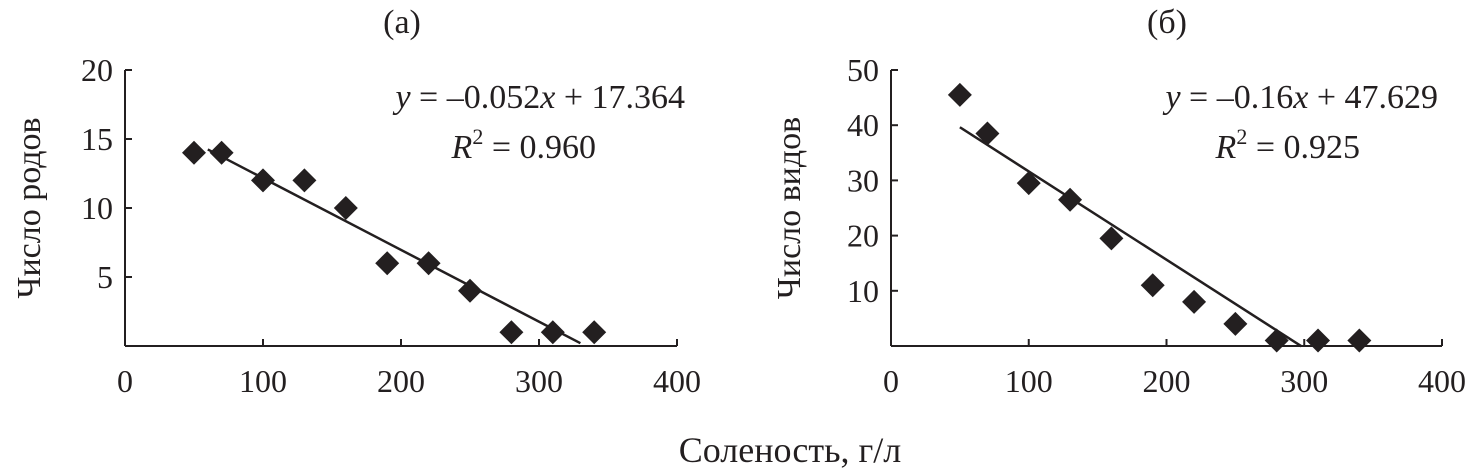 The height and width of the screenshot is (473, 1474). I want to click on panel-a-x-tick-label: 200, so click(401, 381).